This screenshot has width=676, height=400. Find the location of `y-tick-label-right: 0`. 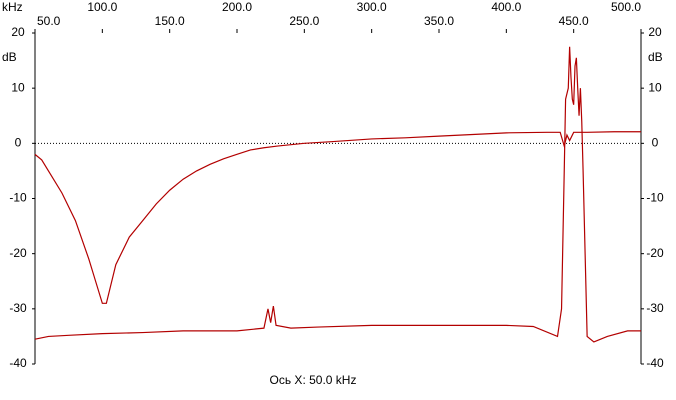

y-tick-label-right: 0 is located at coordinates (655, 143).